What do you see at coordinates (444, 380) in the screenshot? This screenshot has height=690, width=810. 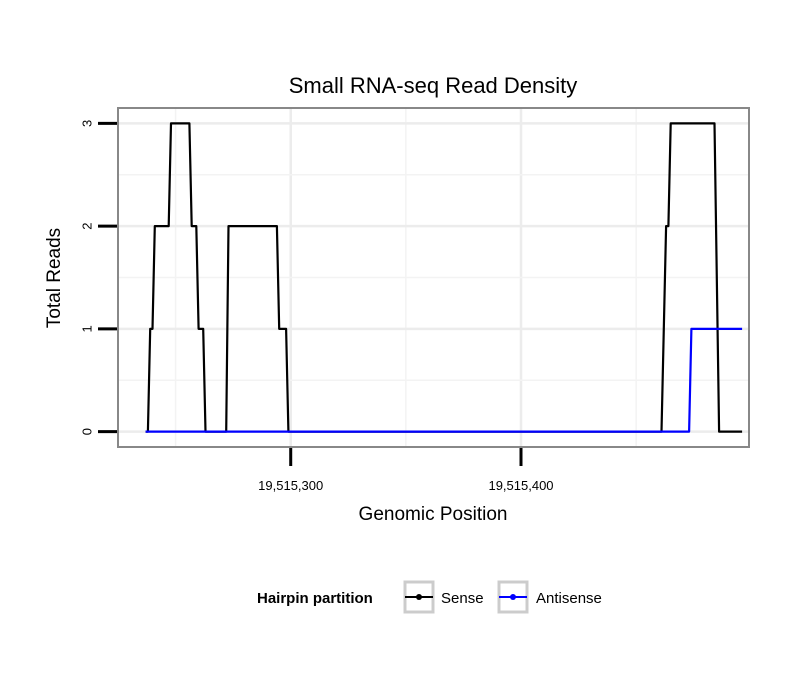 I see `series-line-antisense` at bounding box center [444, 380].